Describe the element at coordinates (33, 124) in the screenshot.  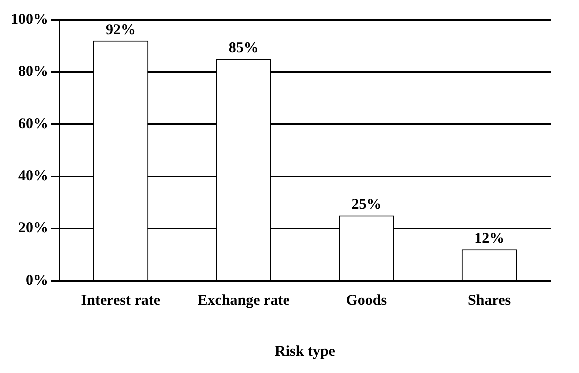
I see `y-tick-label: 60%` at that location.